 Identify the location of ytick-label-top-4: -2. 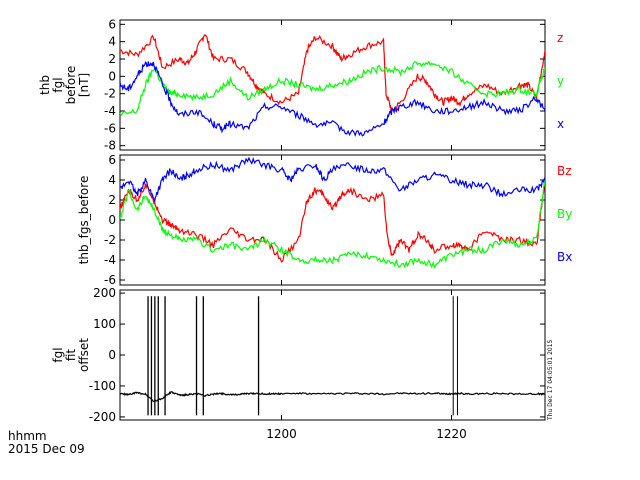
(110, 94).